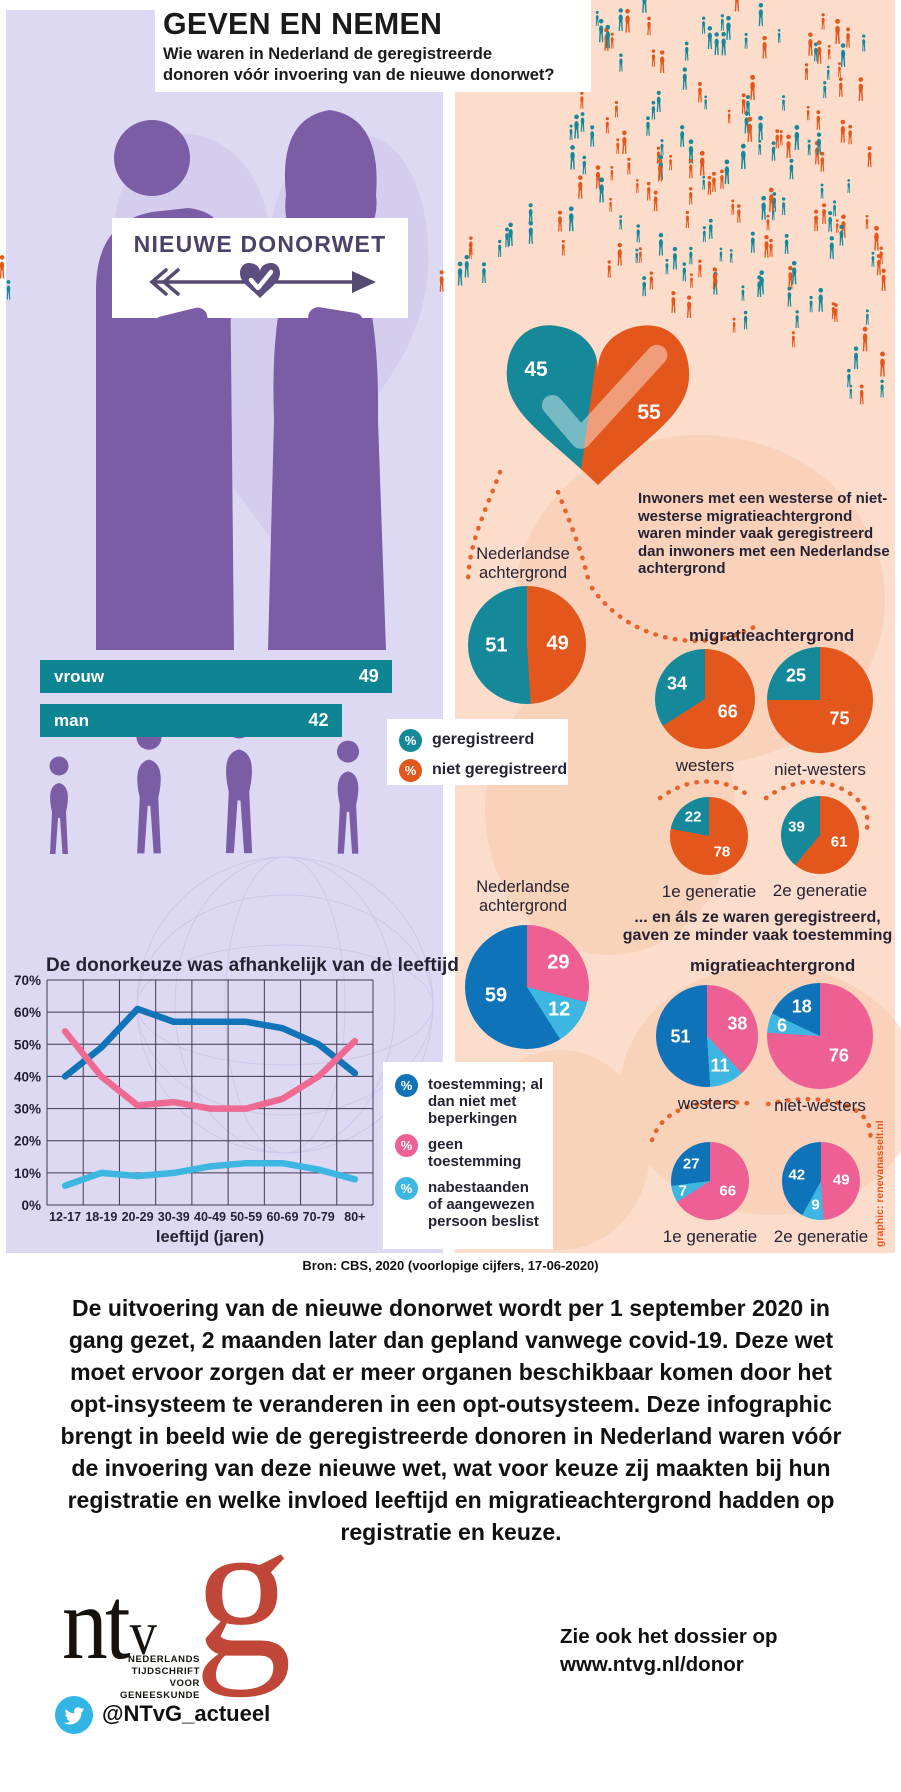  Describe the element at coordinates (676, 683) in the screenshot. I see `slice-value: 34` at that location.